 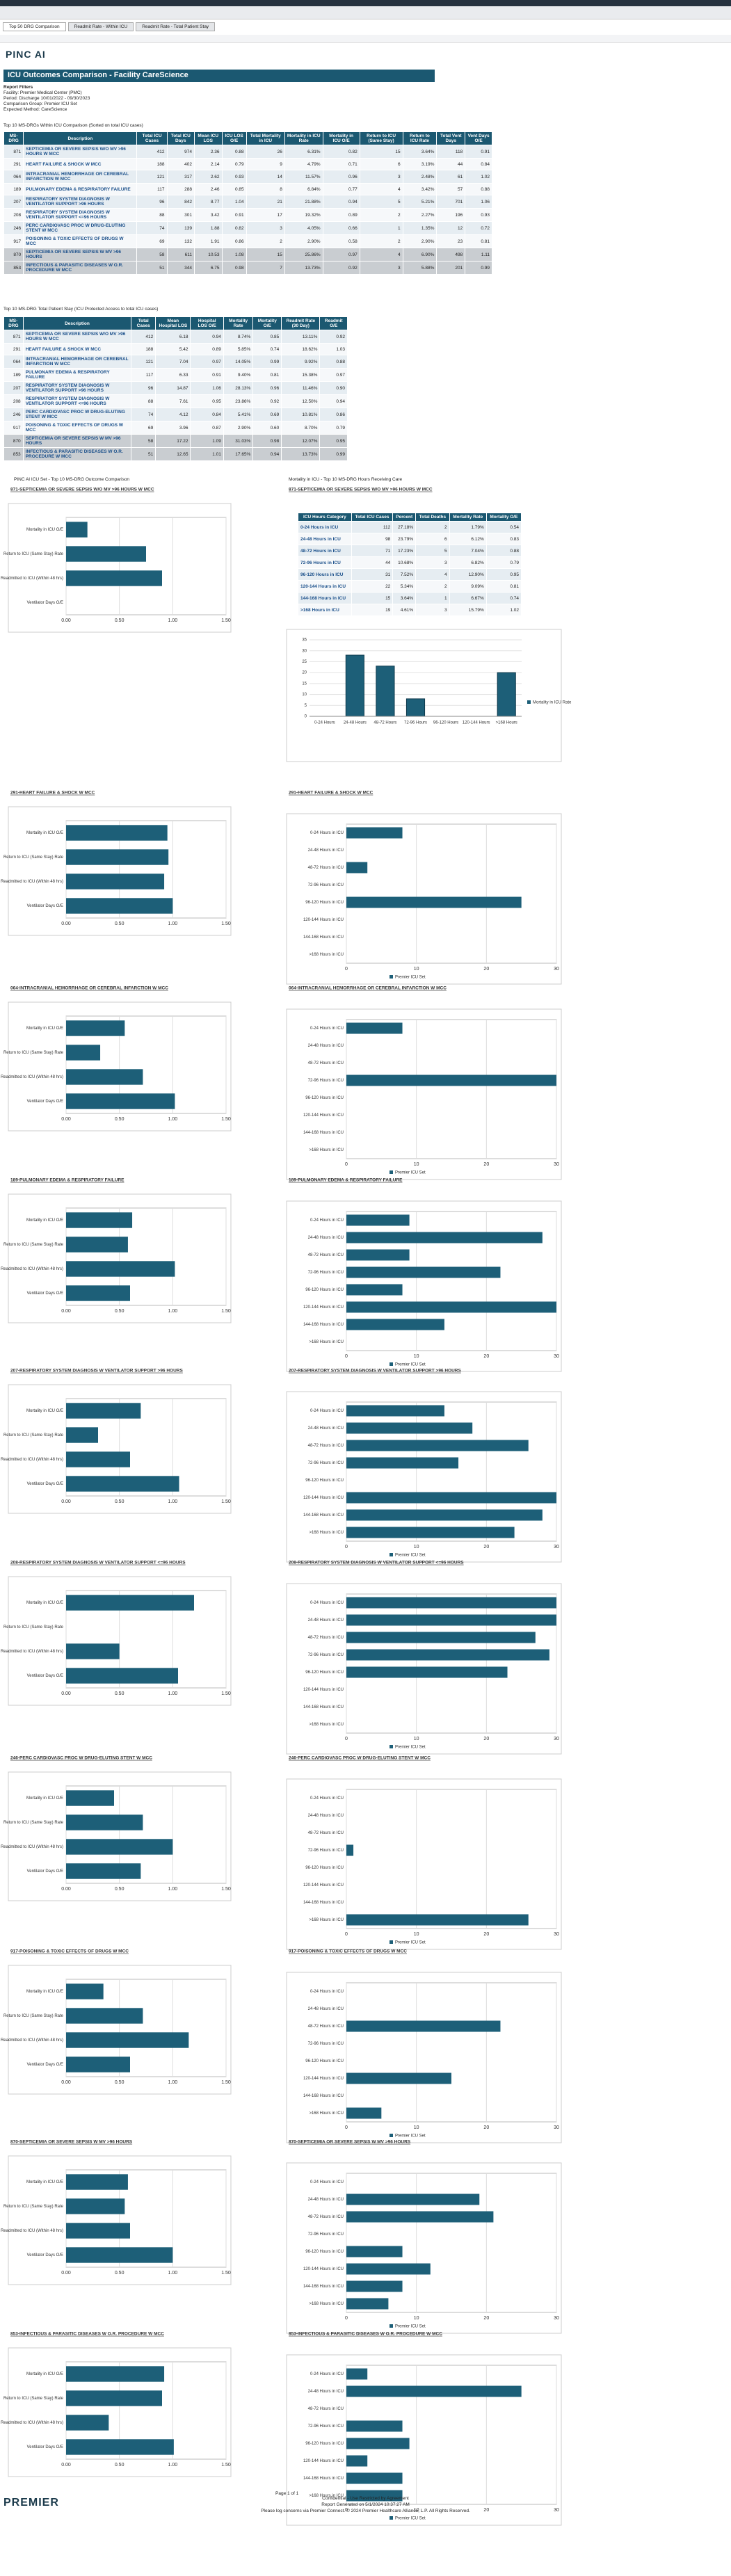 What do you see at coordinates (326, 1063) in the screenshot?
I see `y-tick-label: 48-72 Hours in ICU` at bounding box center [326, 1063].